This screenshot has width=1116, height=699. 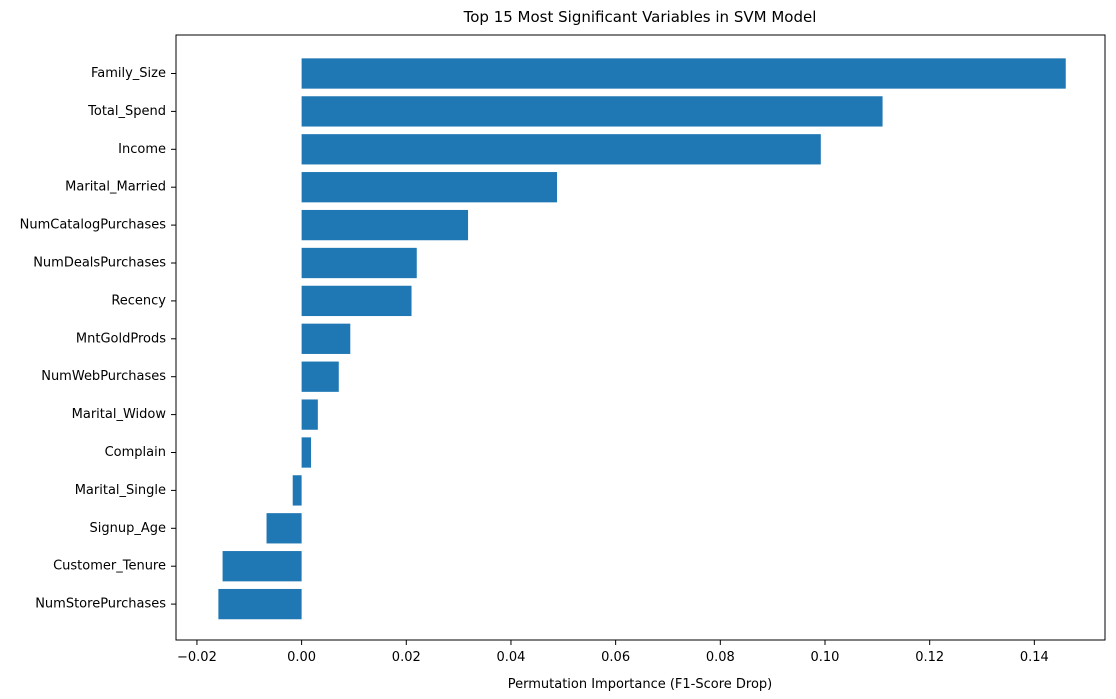 I want to click on y-tick-label: NumDealsPurchases, so click(x=99, y=263).